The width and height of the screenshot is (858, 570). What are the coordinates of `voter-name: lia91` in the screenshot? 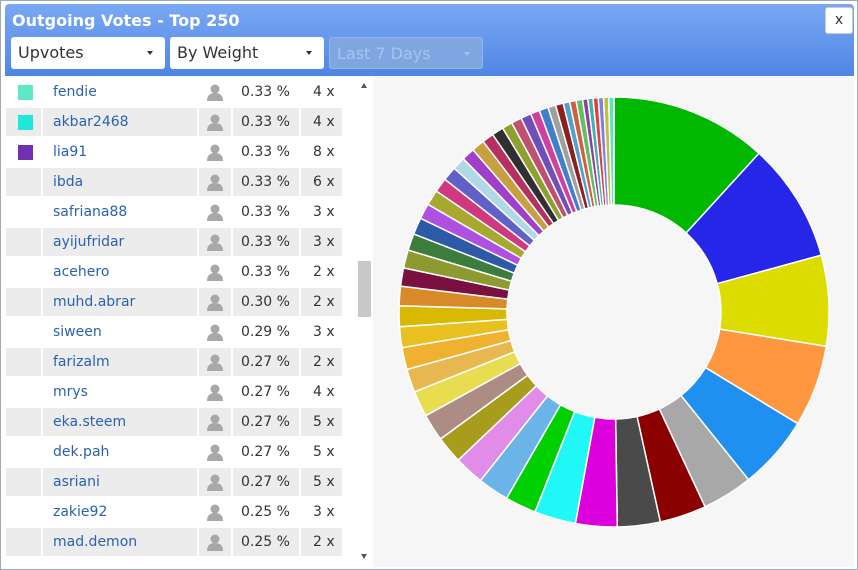 It's located at (70, 152).